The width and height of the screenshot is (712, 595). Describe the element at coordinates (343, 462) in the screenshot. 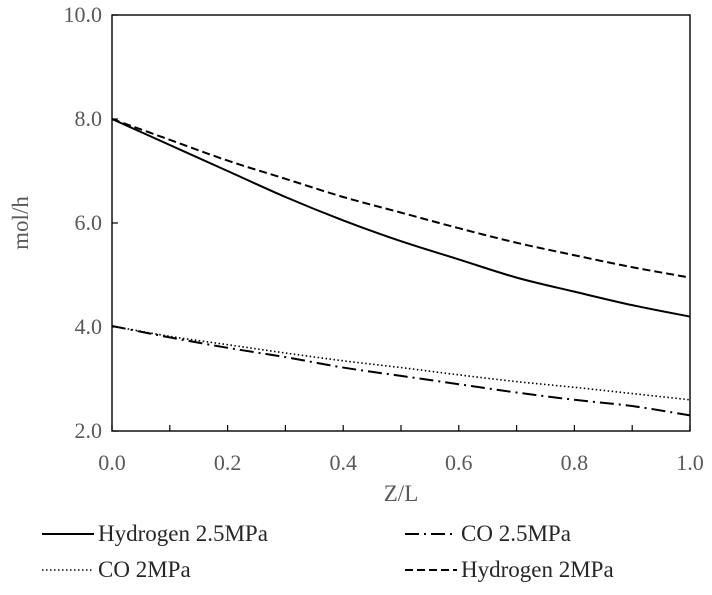

I see `x-tick-label: 0.4` at that location.